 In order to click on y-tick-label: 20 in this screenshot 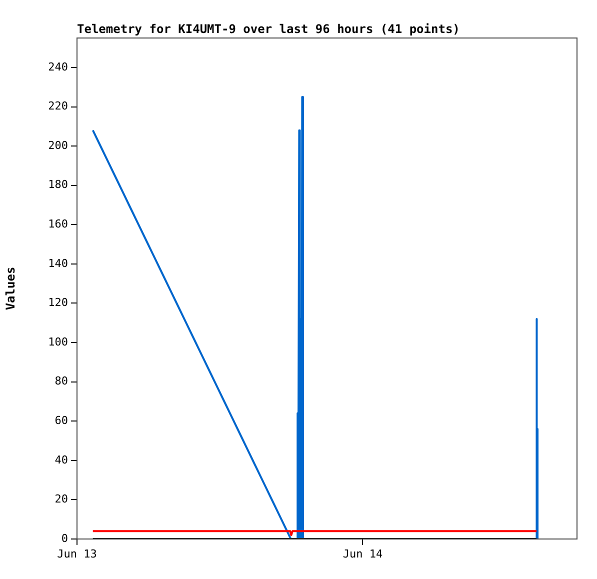, I will do `click(61, 499)`.